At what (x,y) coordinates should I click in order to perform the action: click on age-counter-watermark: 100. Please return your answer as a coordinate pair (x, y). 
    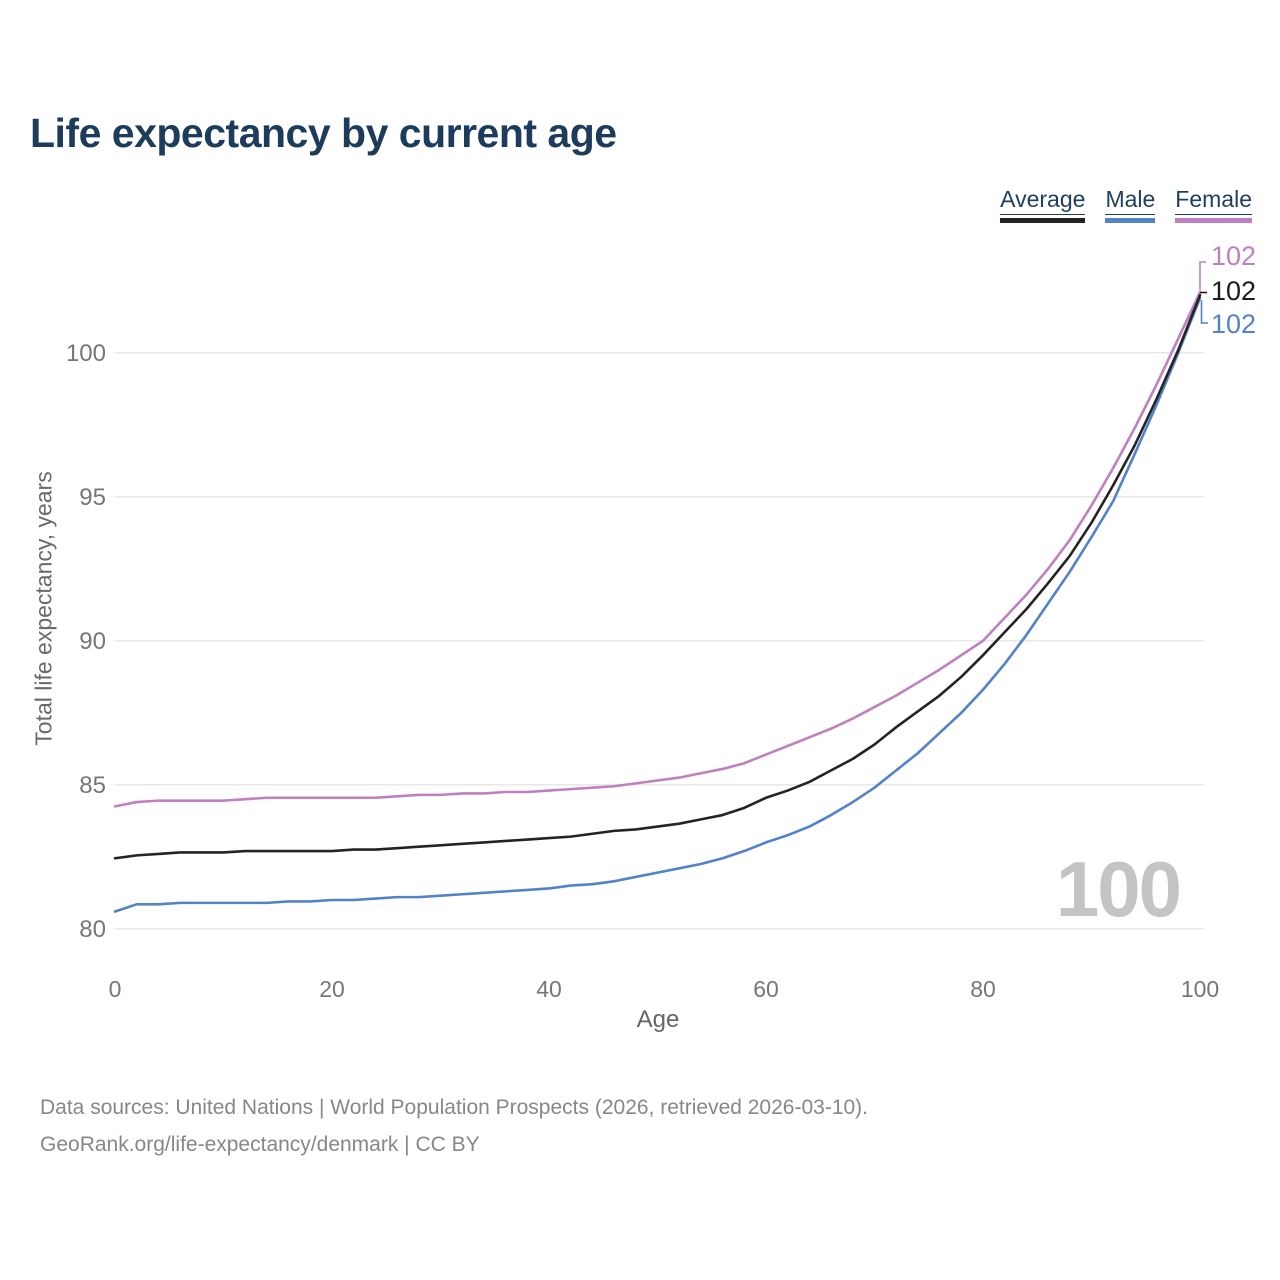
    Looking at the image, I should click on (1118, 889).